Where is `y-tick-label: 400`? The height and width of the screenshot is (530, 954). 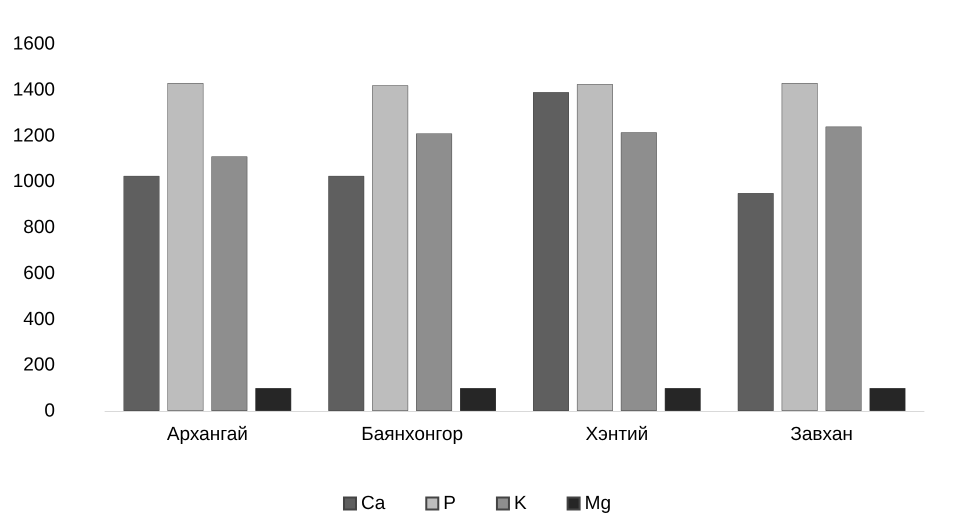
y-tick-label: 400 is located at coordinates (39, 319).